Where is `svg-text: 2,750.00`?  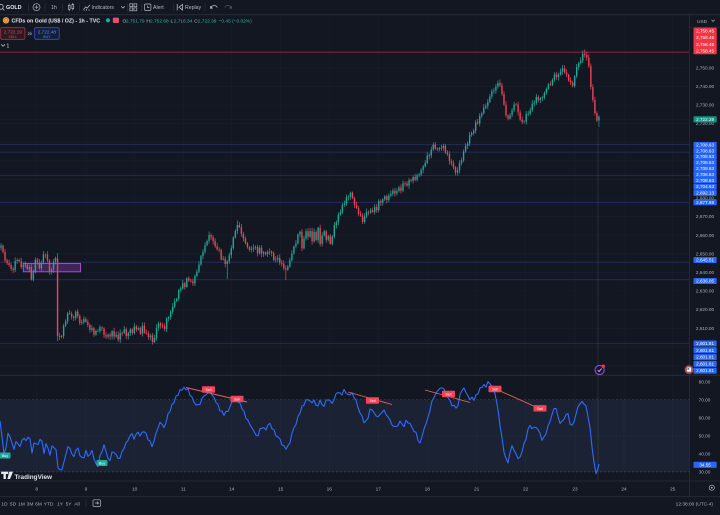 svg-text: 2,750.00 is located at coordinates (705, 67).